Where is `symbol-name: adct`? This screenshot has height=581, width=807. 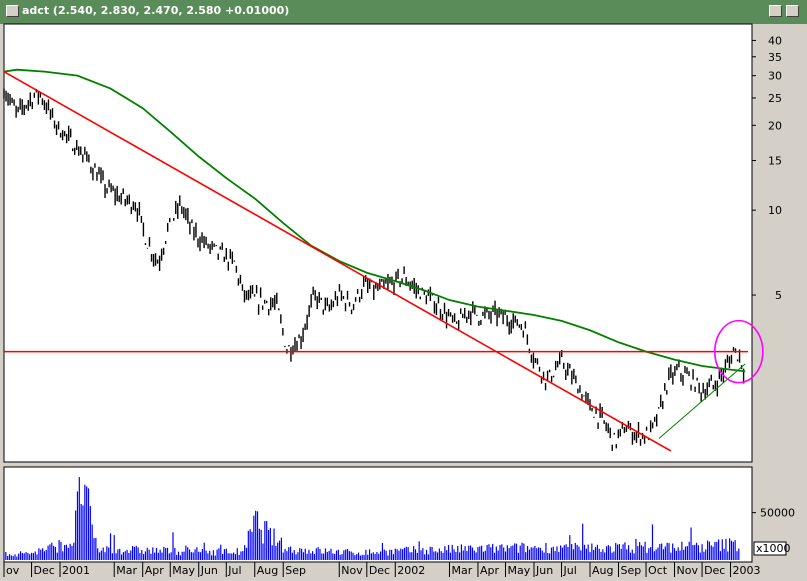 symbol-name: adct is located at coordinates (36, 10).